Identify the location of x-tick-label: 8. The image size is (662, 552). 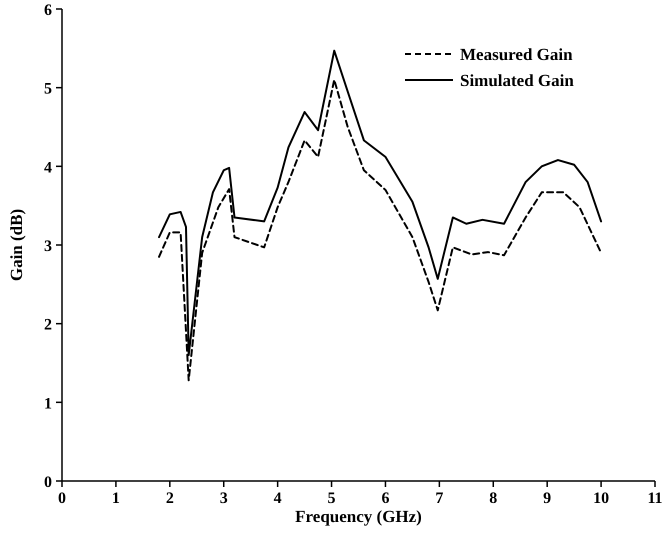
(493, 498).